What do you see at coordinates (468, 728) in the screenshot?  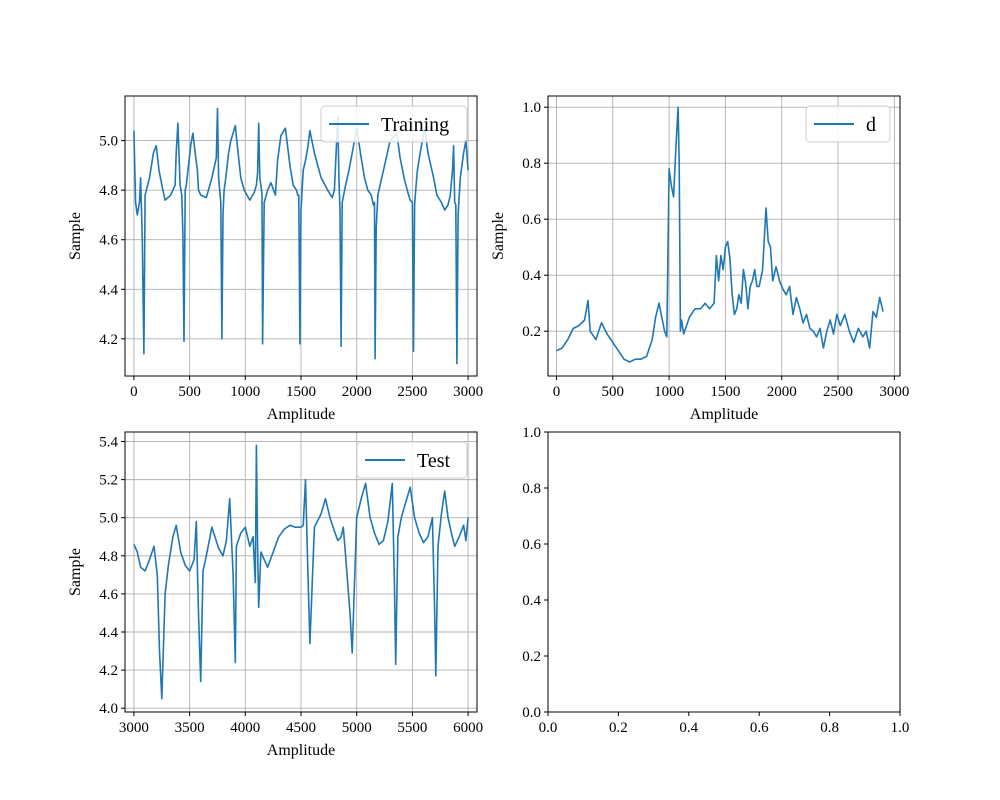 I see `x-tick-label: 6000` at bounding box center [468, 728].